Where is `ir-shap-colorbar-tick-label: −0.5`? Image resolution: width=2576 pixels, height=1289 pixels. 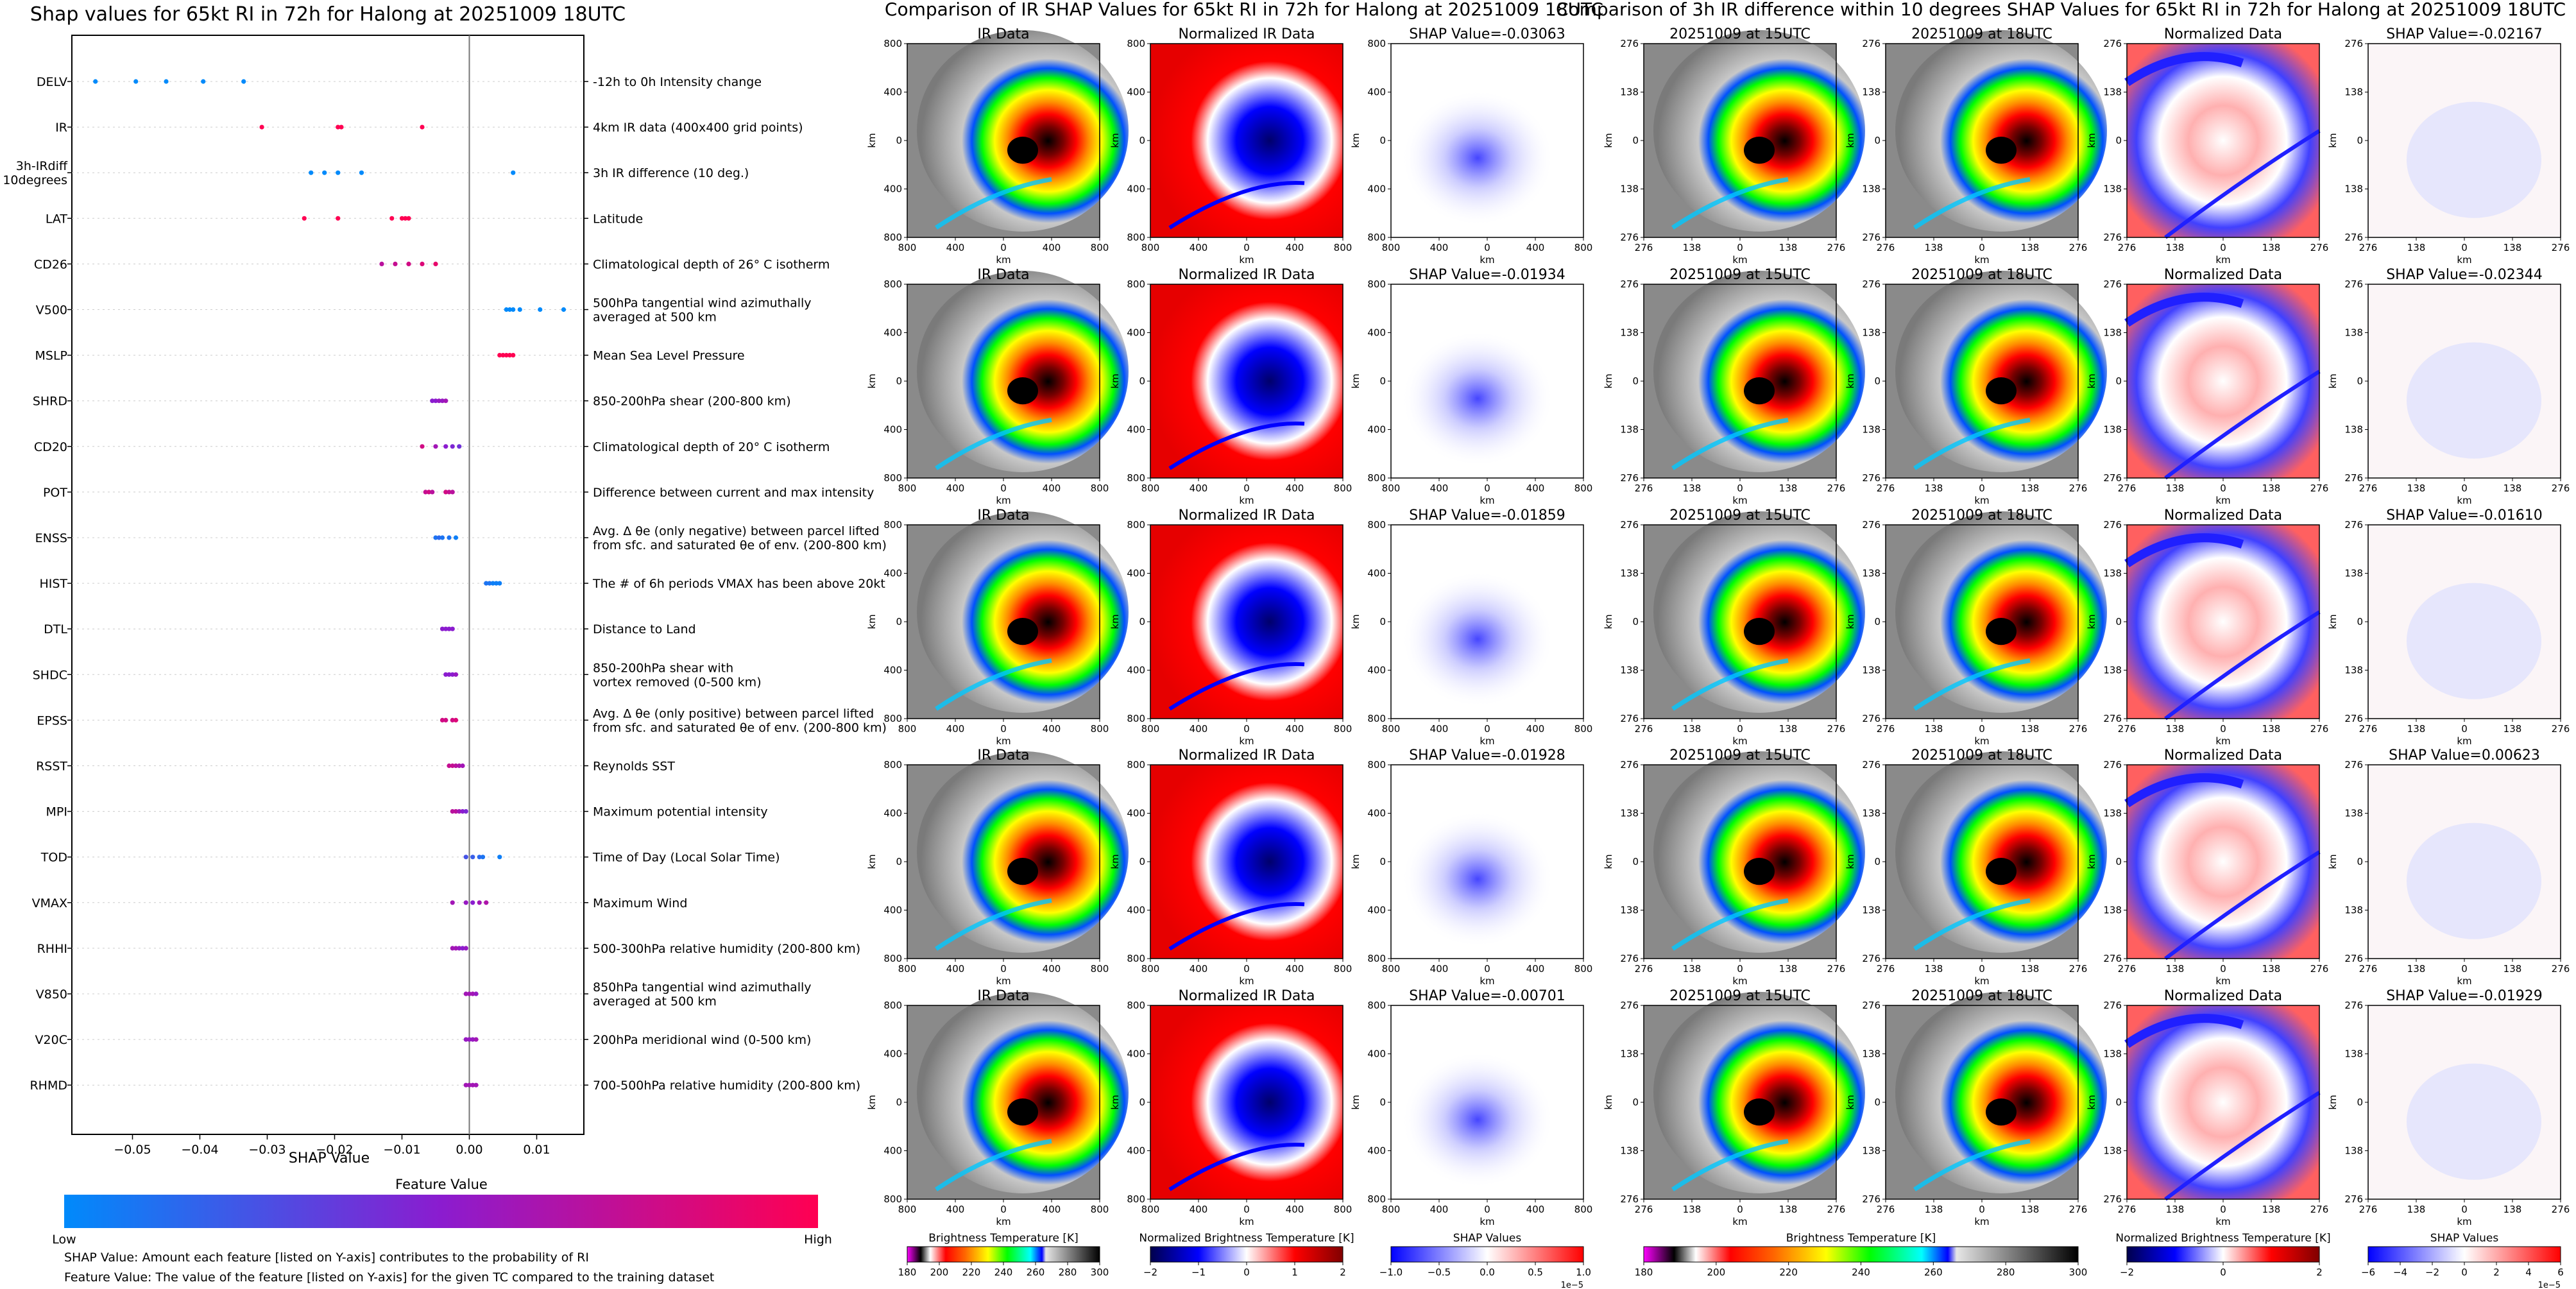
ir-shap-colorbar-tick-label: −0.5 is located at coordinates (1440, 1272).